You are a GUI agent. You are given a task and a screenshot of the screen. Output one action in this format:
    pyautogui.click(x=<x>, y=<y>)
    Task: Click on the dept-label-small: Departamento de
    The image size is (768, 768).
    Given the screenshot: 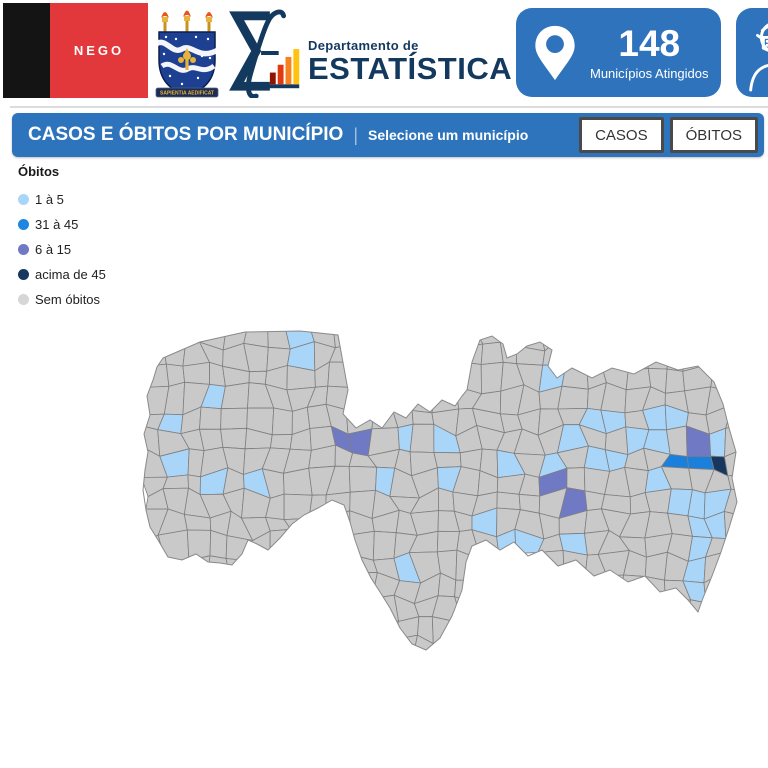 What is the action you would take?
    pyautogui.click(x=363, y=45)
    